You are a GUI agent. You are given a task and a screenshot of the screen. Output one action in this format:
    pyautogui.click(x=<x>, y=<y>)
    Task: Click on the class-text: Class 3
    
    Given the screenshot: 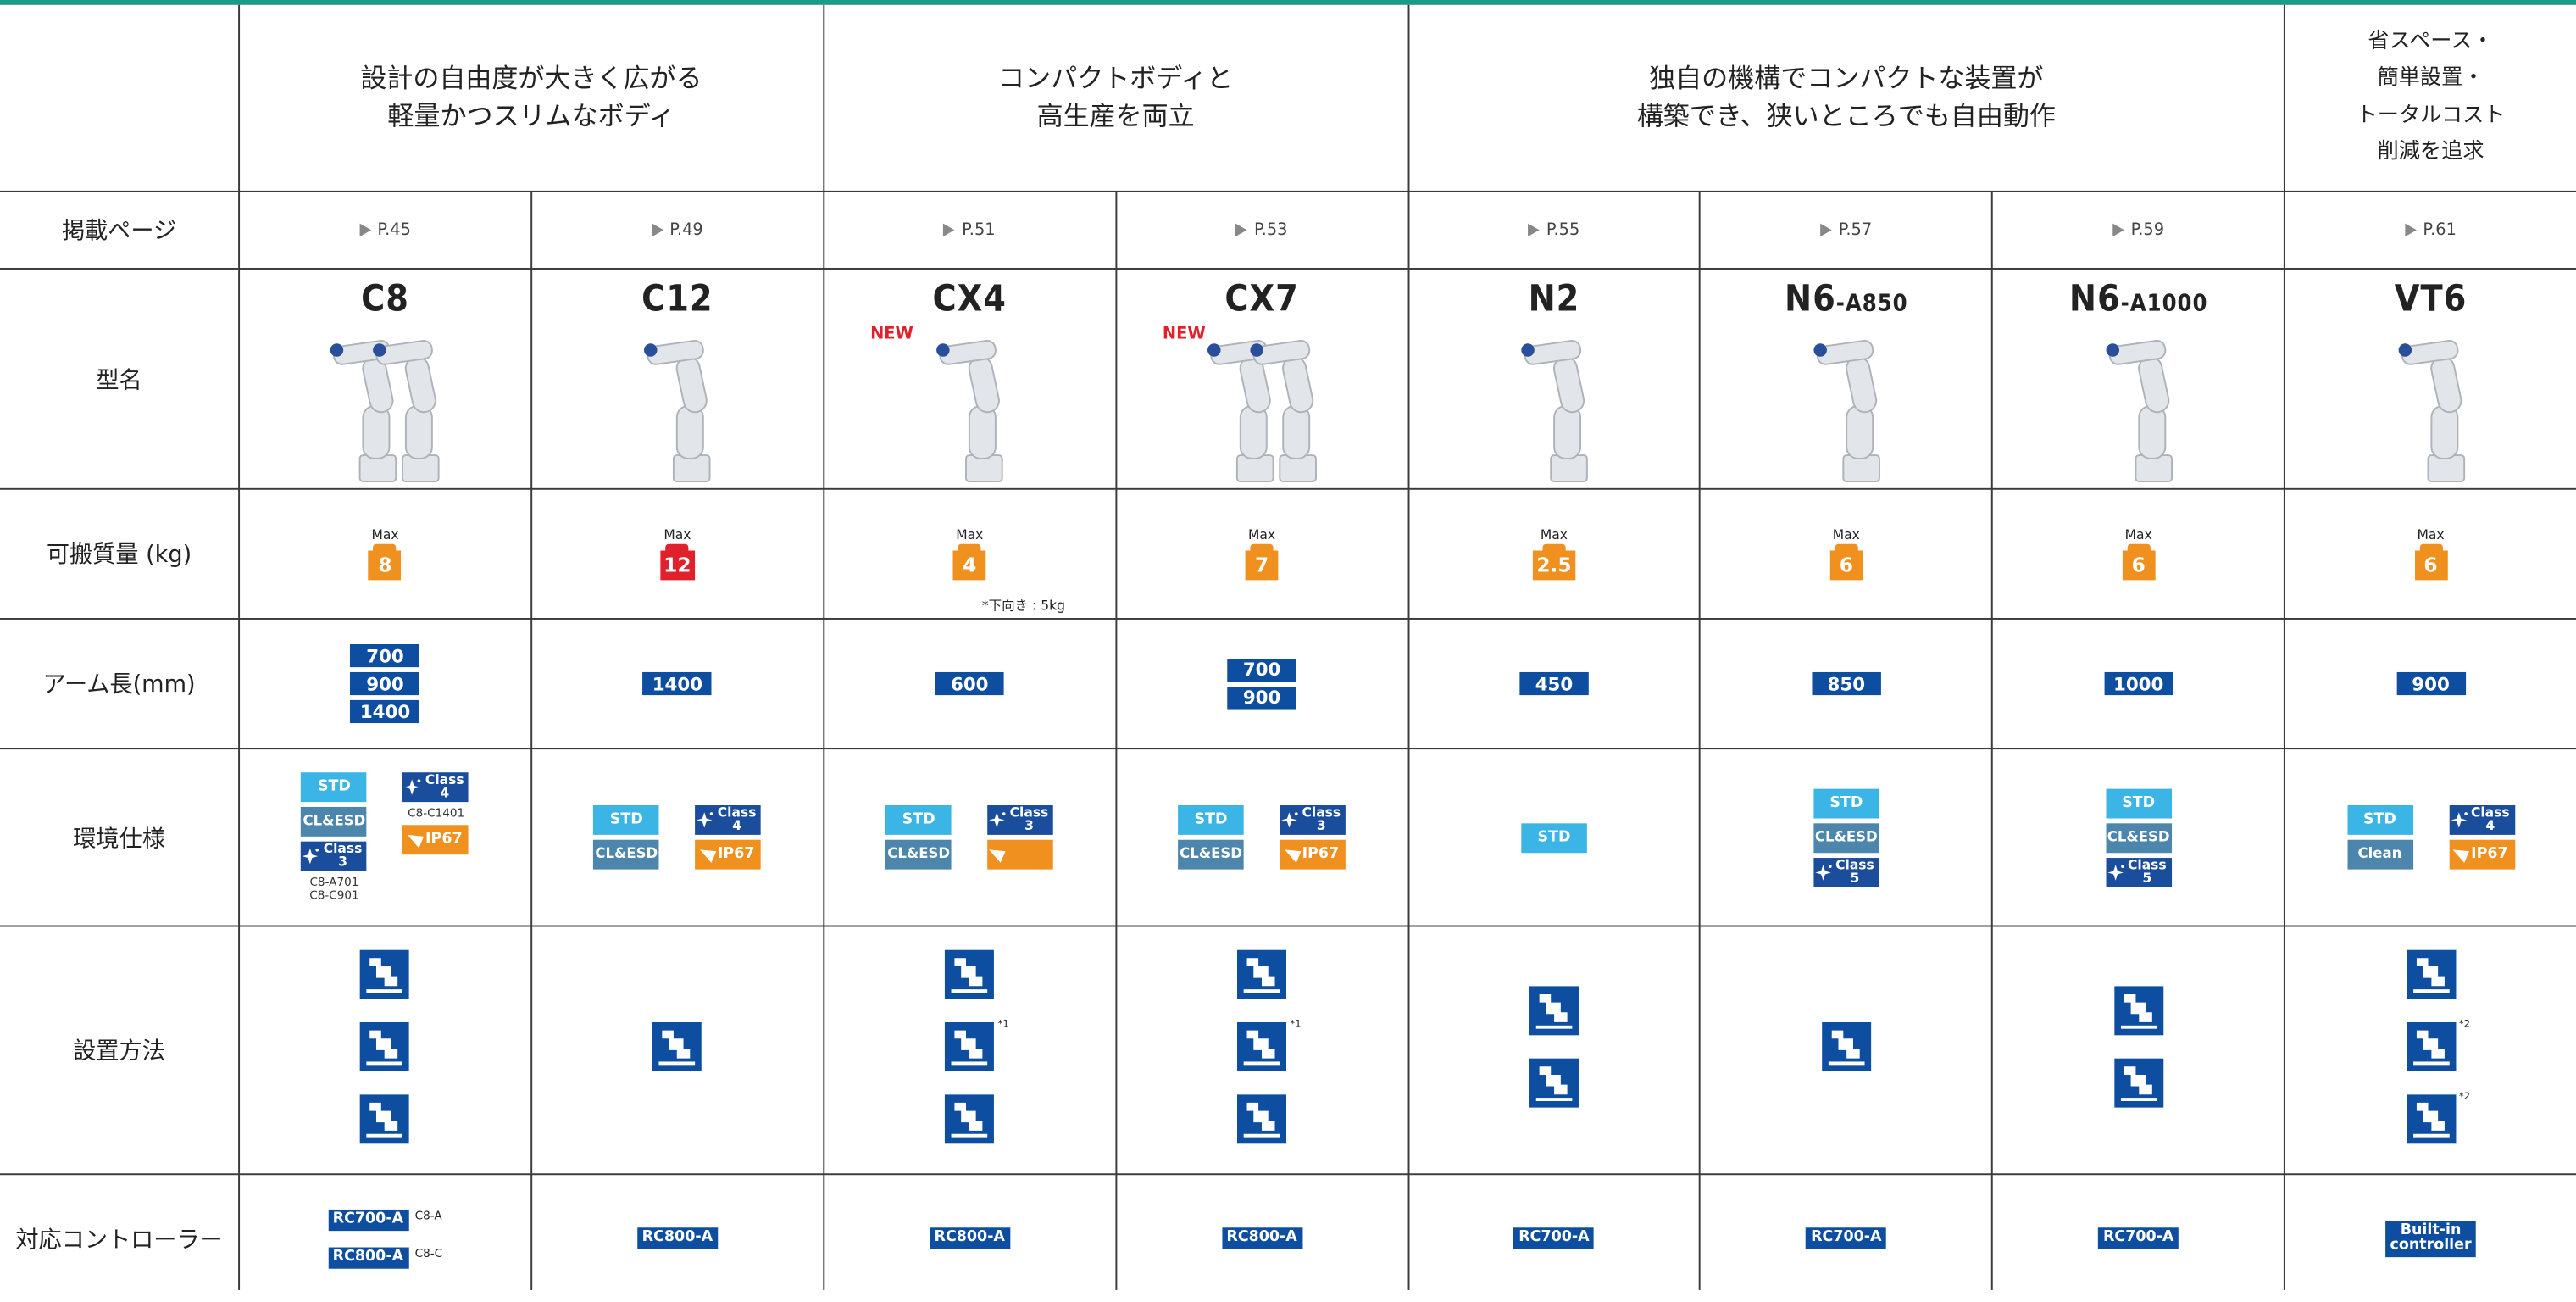 What is the action you would take?
    pyautogui.click(x=1029, y=819)
    